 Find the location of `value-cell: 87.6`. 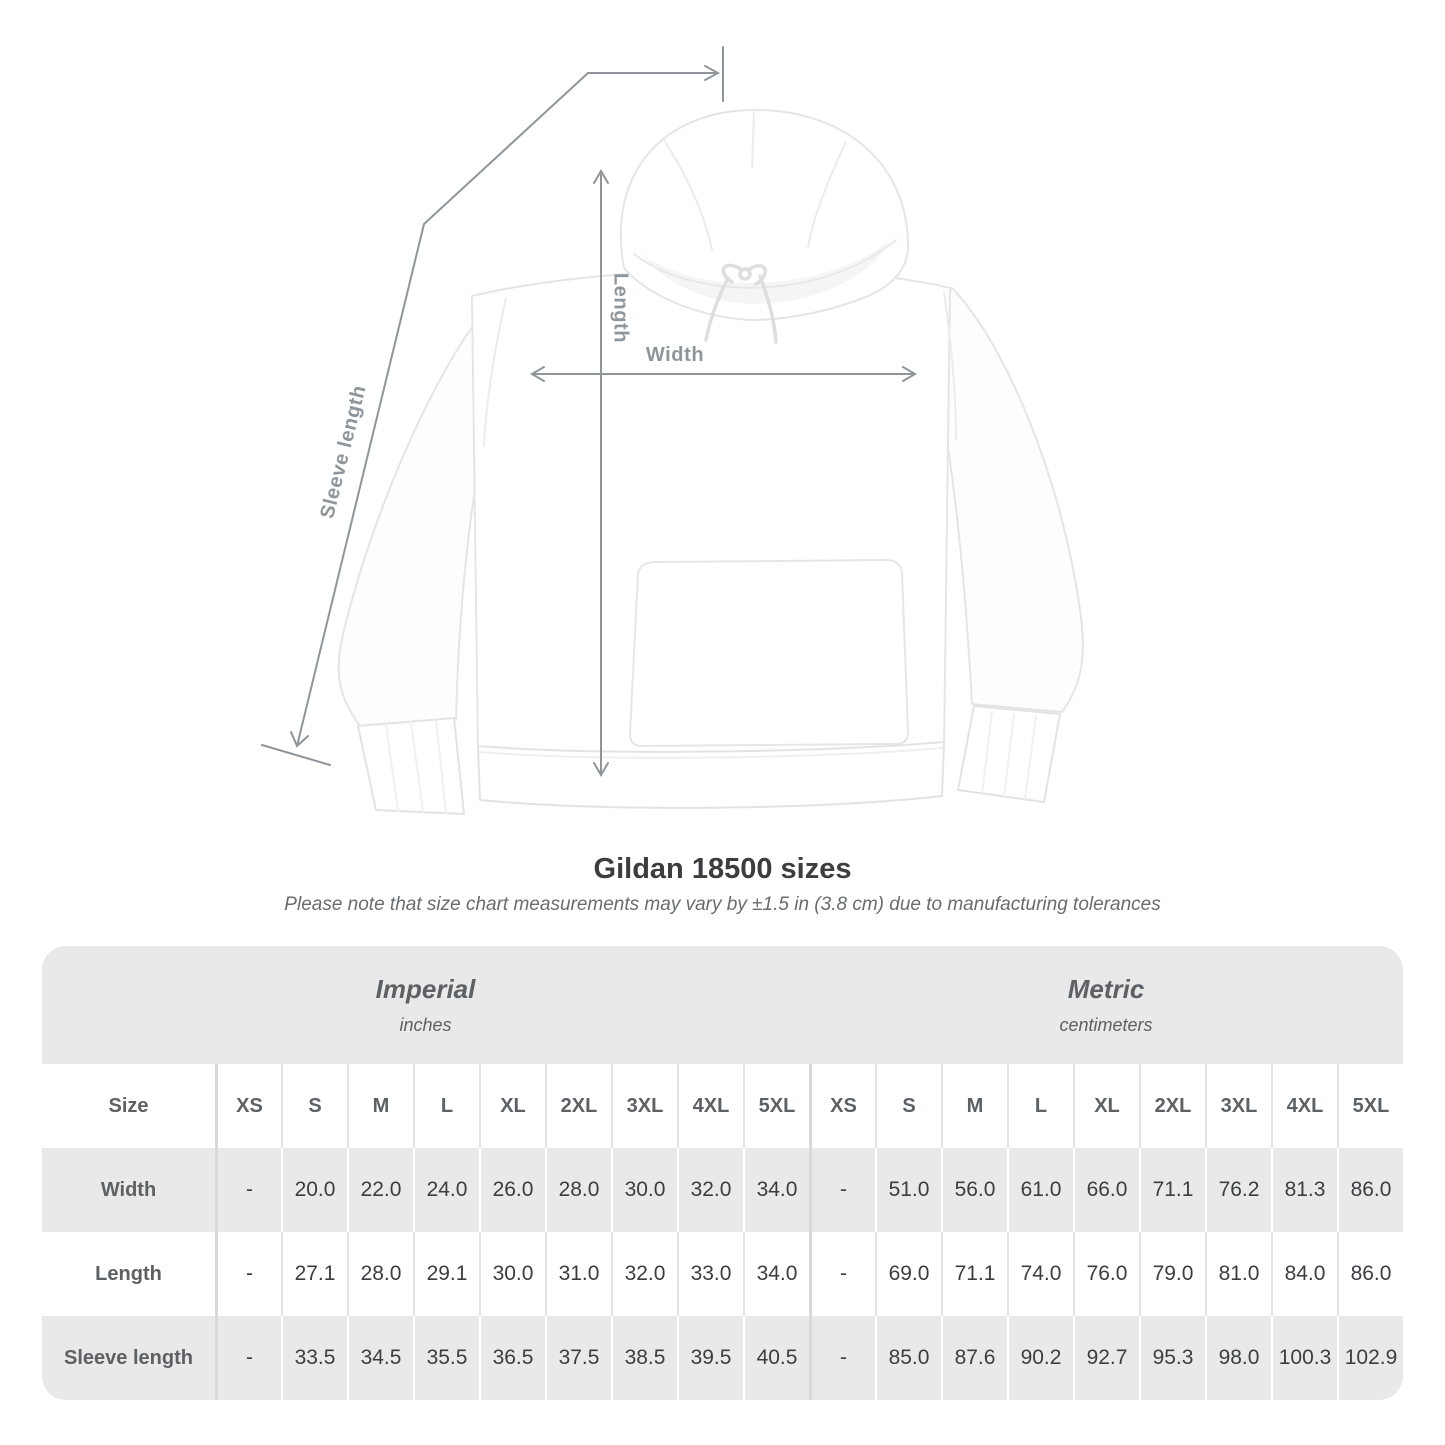

value-cell: 87.6 is located at coordinates (974, 1358).